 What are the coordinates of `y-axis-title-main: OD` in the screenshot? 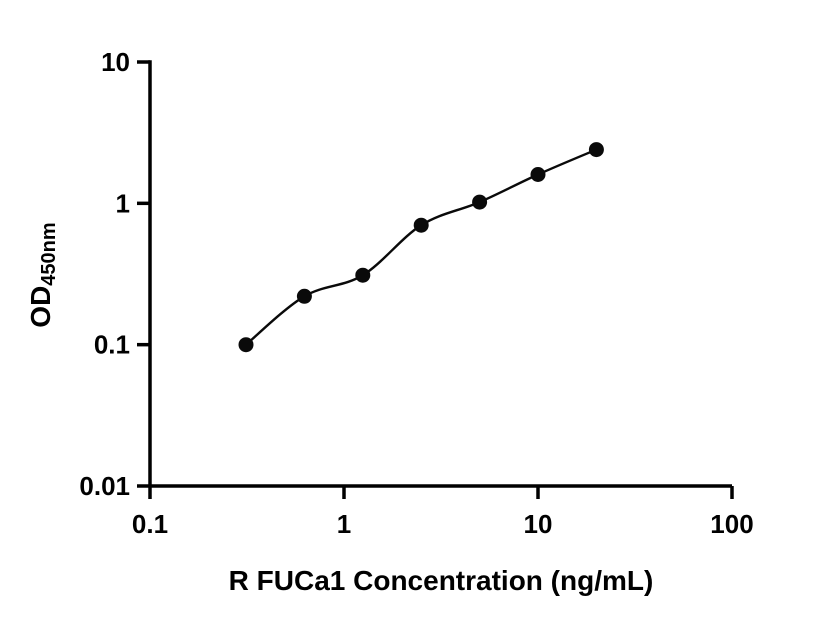 It's located at (40, 307).